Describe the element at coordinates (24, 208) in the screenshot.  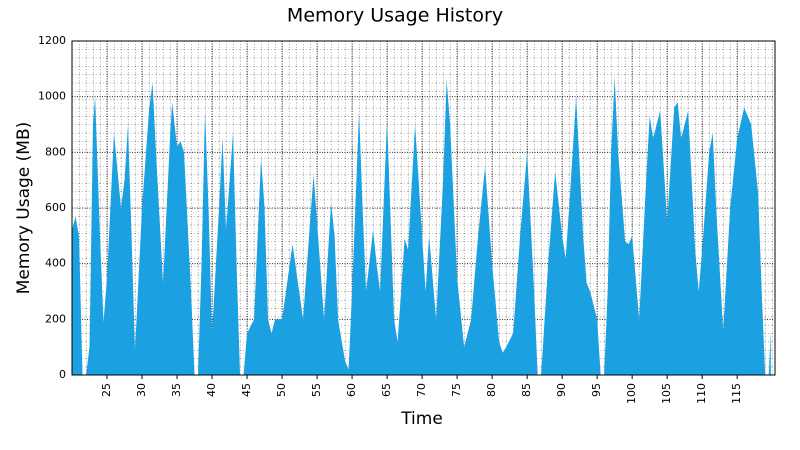
I see `y-axis-label: Memory Usage (MB)` at that location.